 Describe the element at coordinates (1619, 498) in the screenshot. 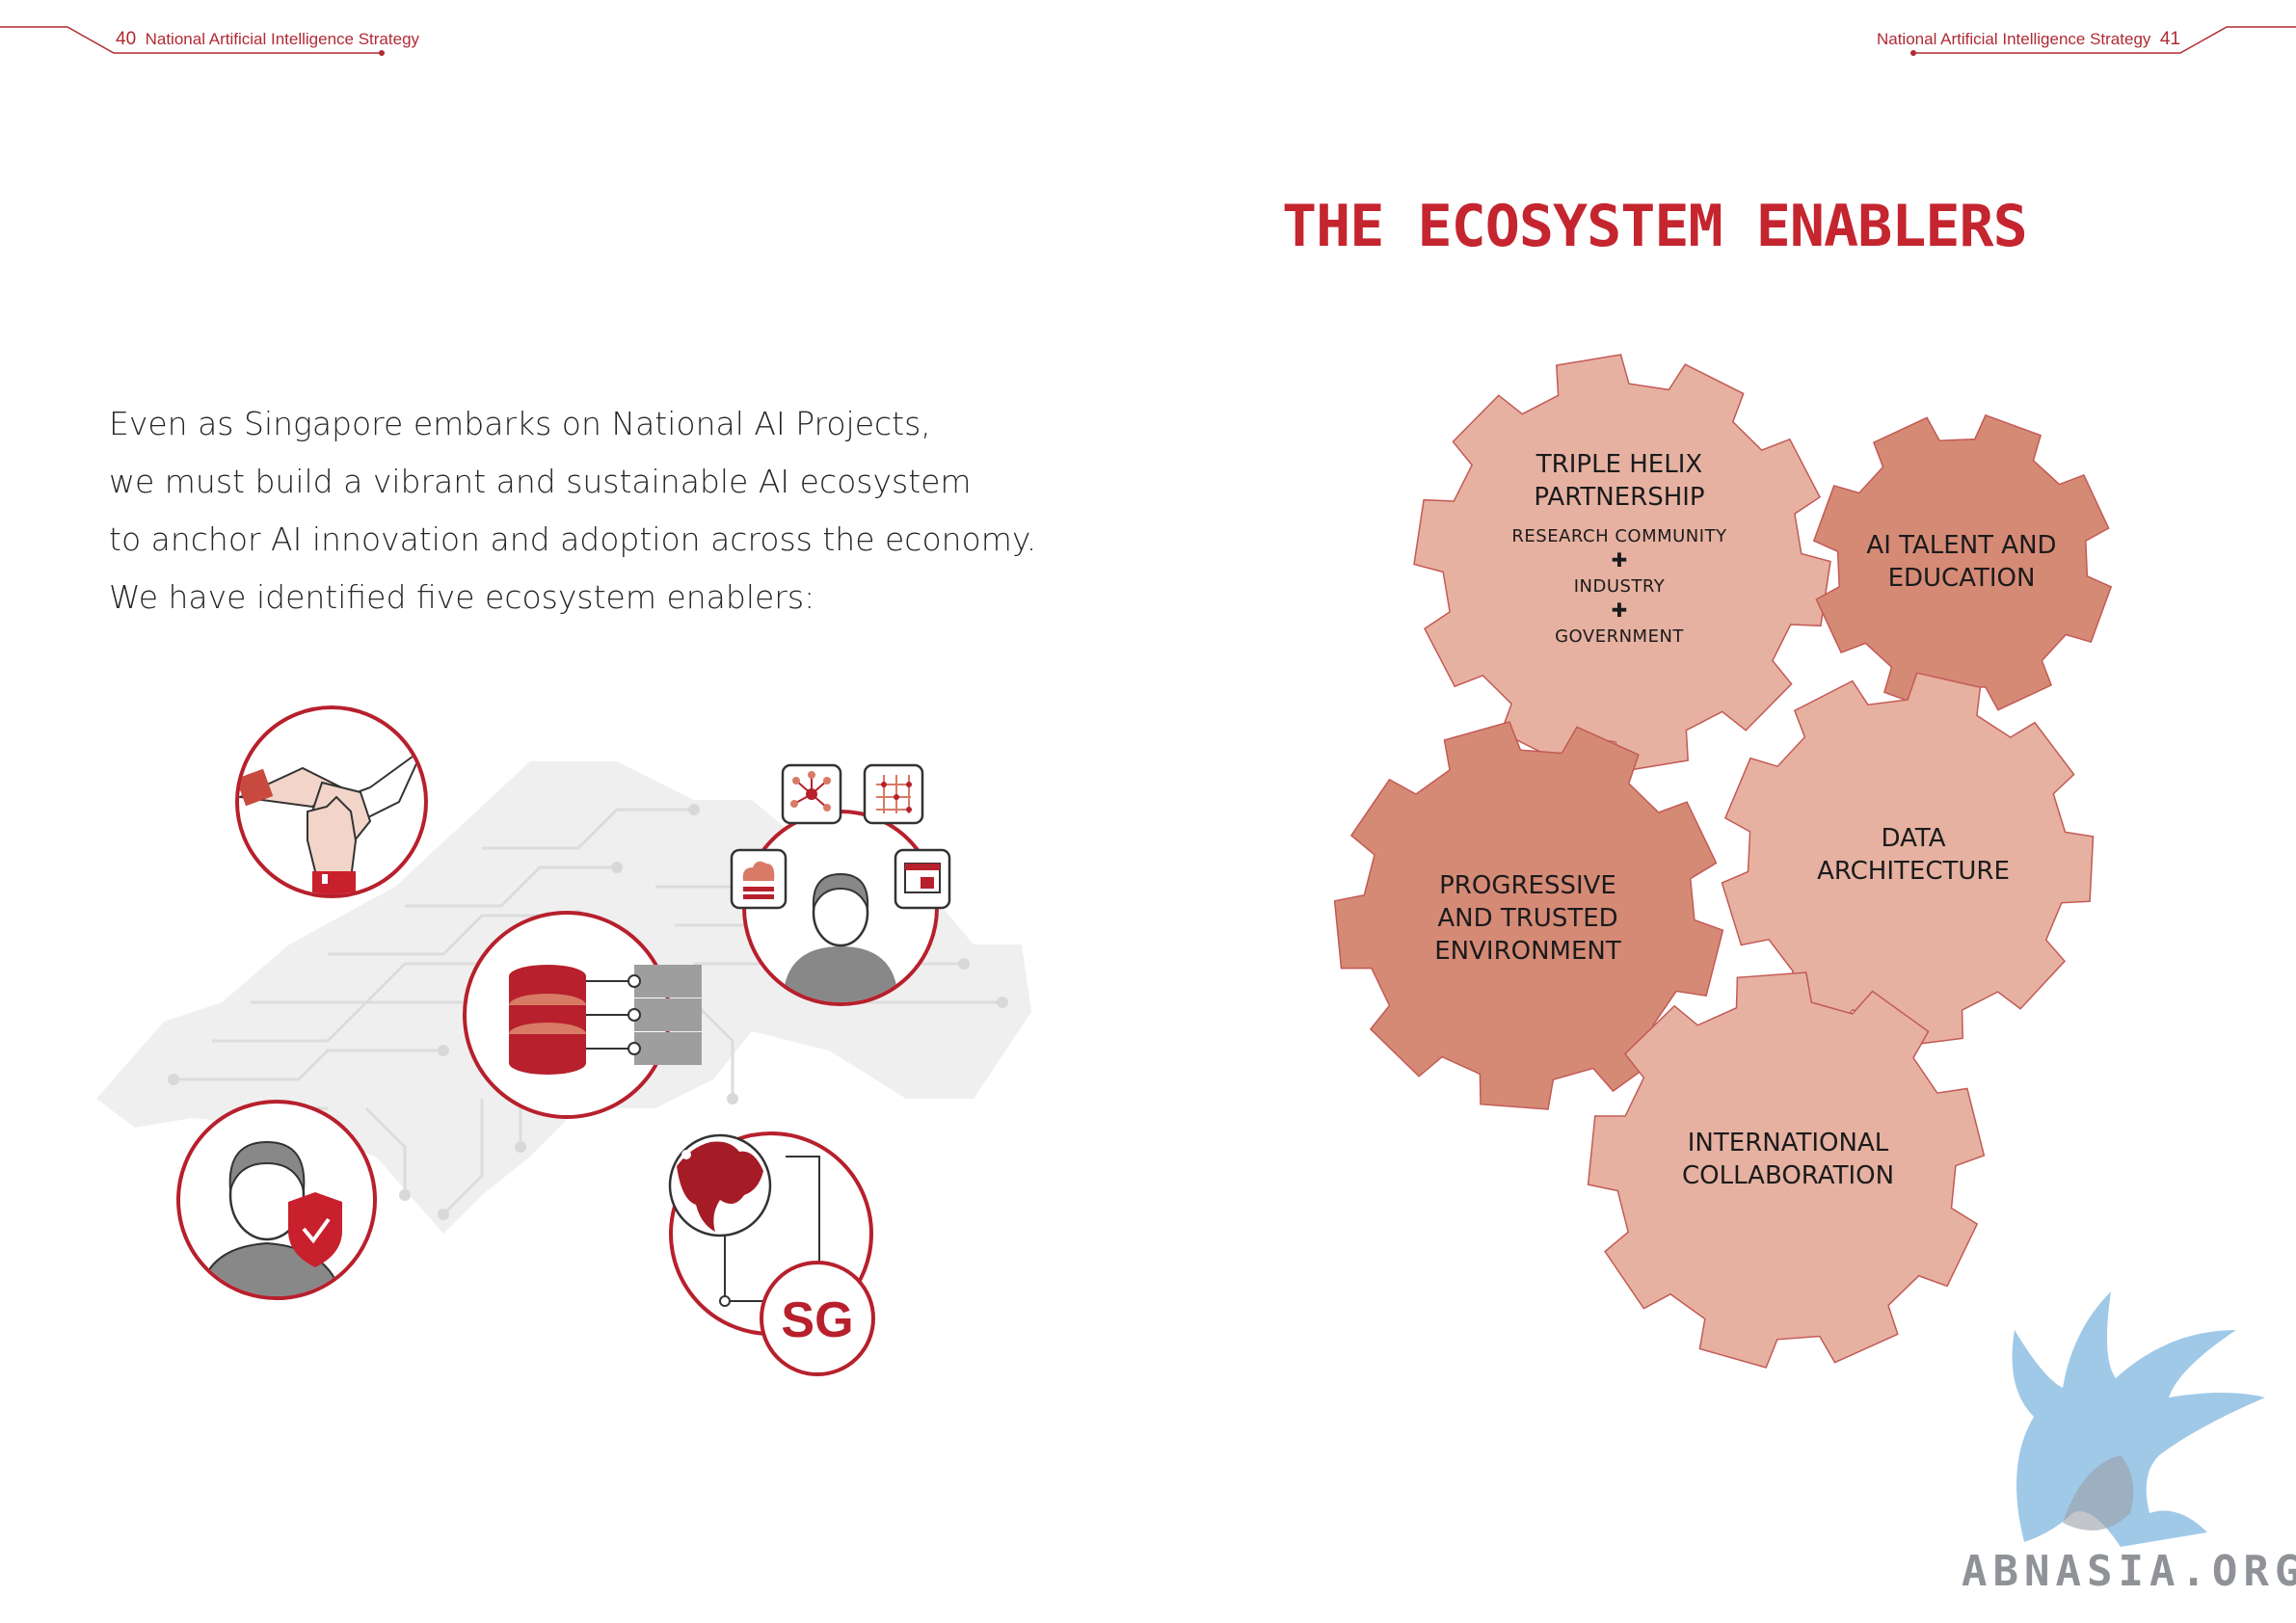

I see `triple-helix-title-2: PARTNERSHIP` at that location.